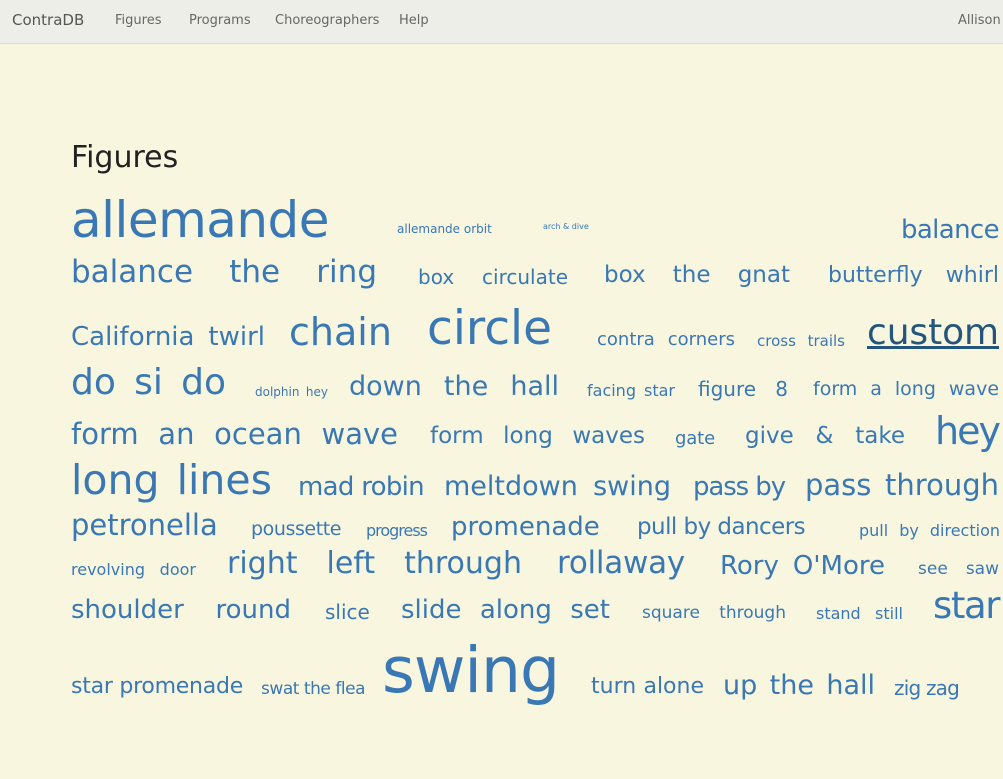 The height and width of the screenshot is (779, 1003). What do you see at coordinates (224, 272) in the screenshot?
I see `figure-link-balance-the-ring: balance the ring` at bounding box center [224, 272].